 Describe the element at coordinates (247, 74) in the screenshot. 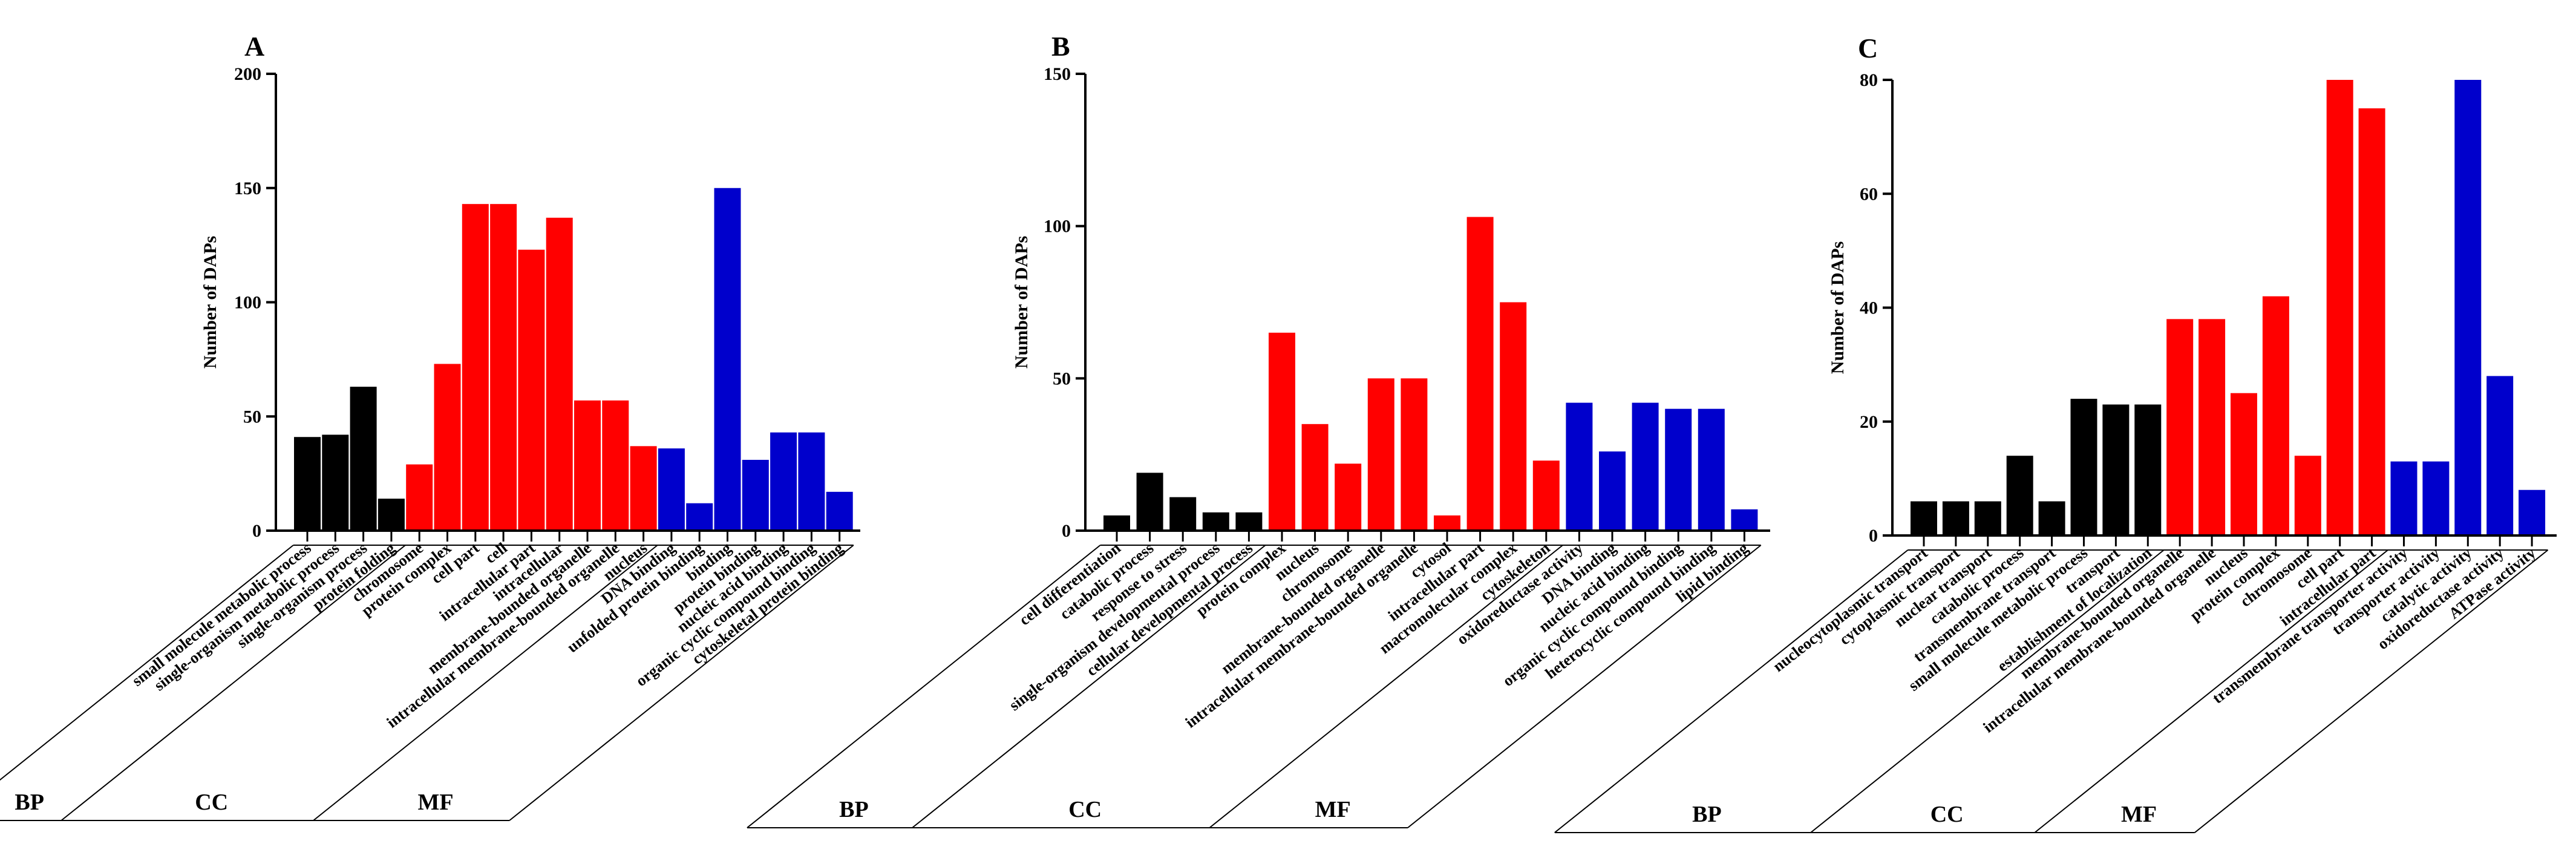

I see `y-tick-label: 200` at that location.